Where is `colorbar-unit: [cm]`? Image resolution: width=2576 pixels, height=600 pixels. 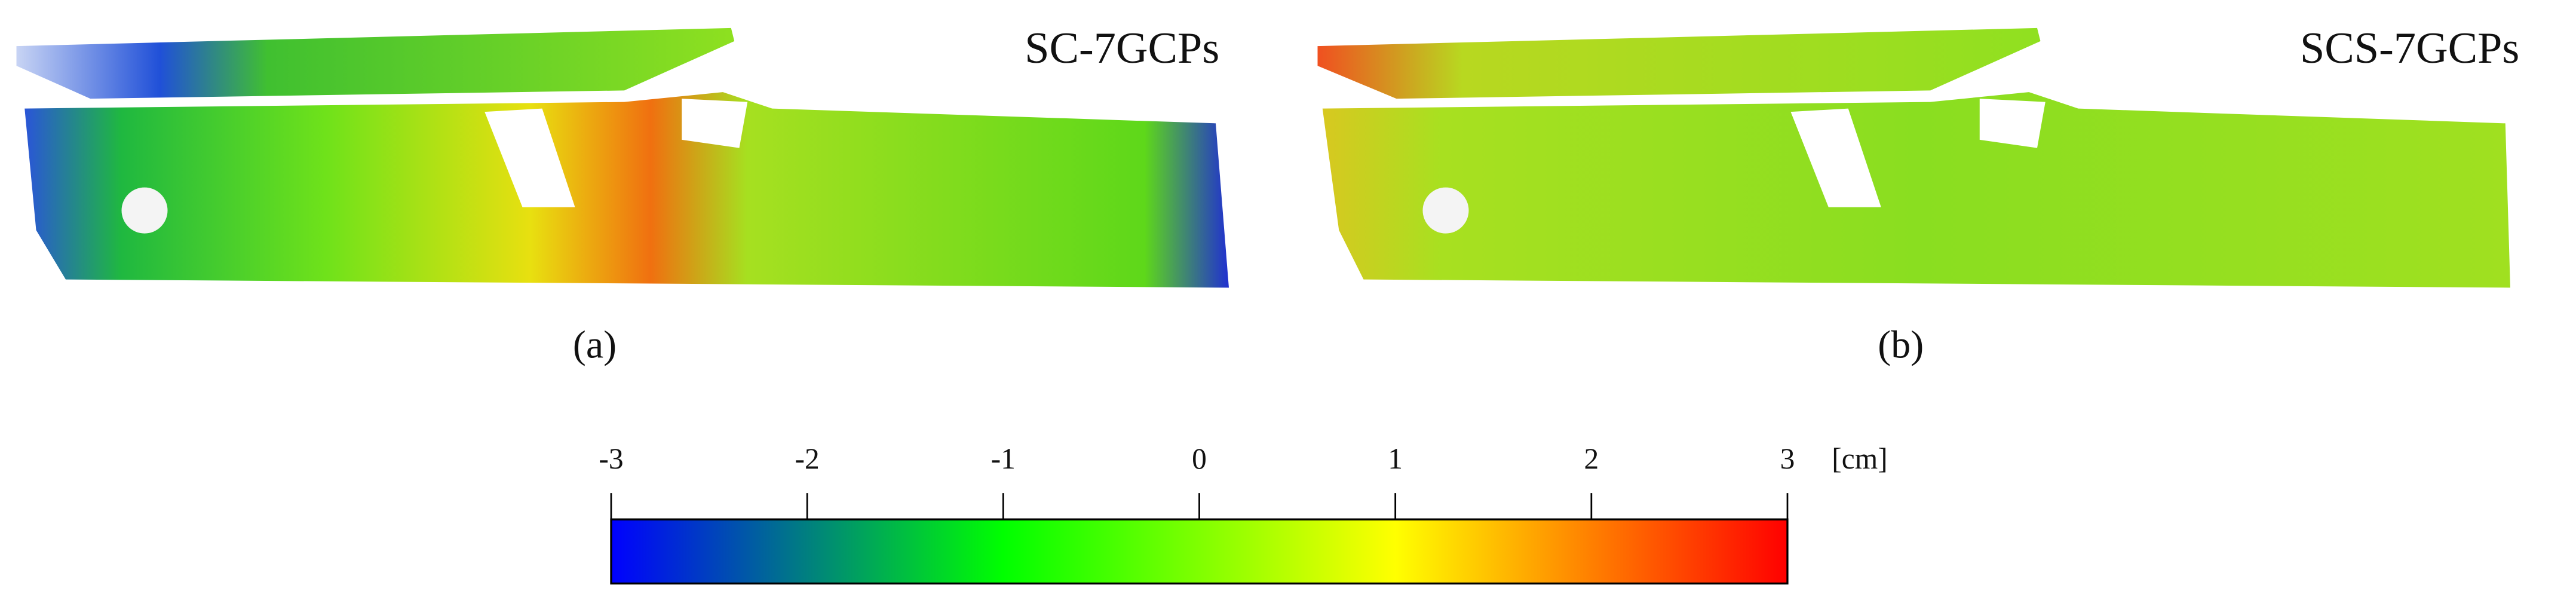 colorbar-unit: [cm] is located at coordinates (1860, 459).